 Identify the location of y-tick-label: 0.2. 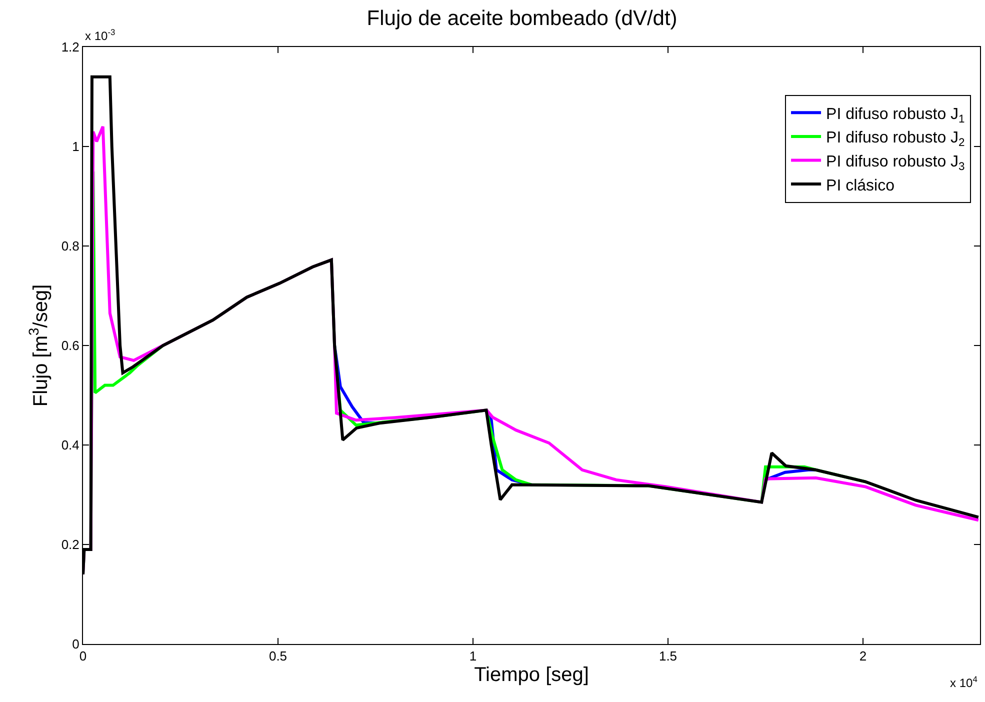
(70, 544).